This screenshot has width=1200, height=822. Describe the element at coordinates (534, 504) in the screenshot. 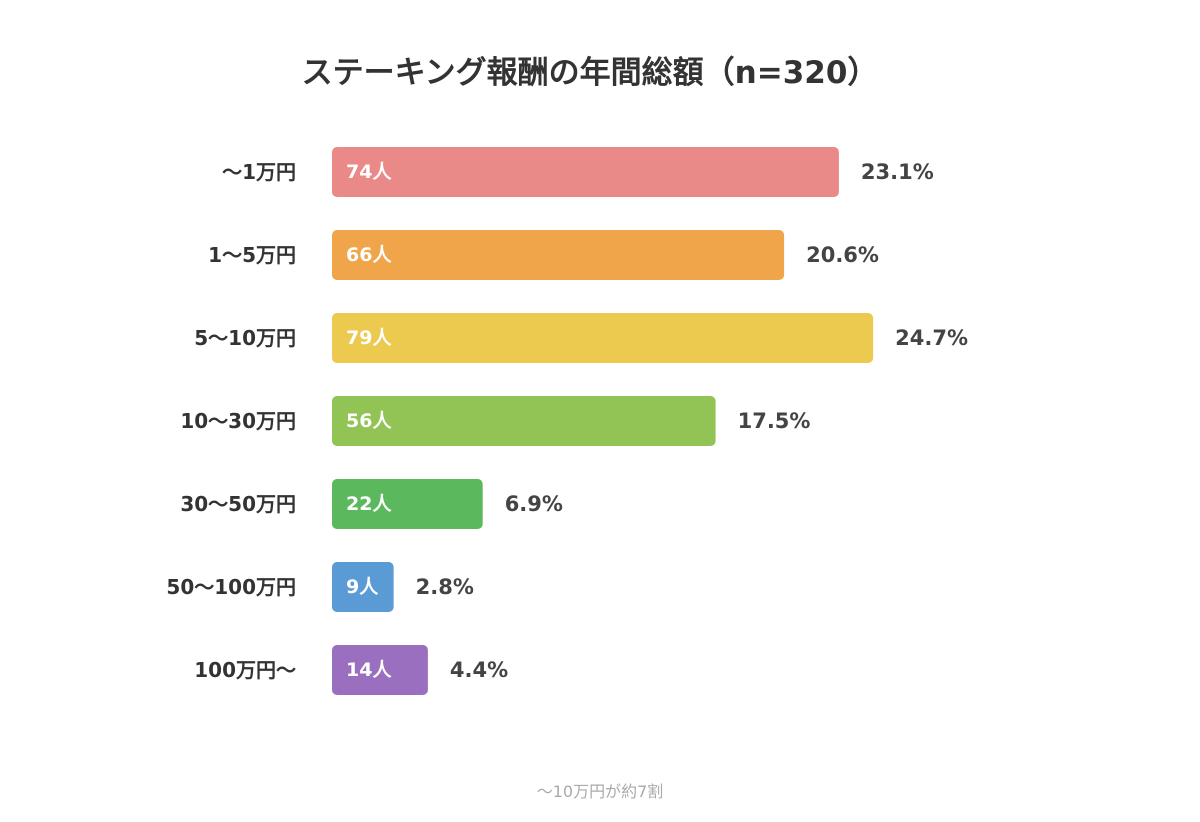

I see `bar-percent-label: 6.9%` at that location.